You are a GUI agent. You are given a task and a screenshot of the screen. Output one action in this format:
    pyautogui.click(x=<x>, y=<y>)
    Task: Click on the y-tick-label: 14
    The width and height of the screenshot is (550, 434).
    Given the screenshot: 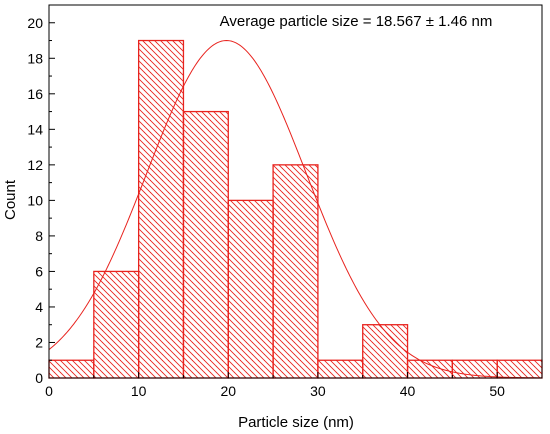 What is the action you would take?
    pyautogui.click(x=35, y=129)
    